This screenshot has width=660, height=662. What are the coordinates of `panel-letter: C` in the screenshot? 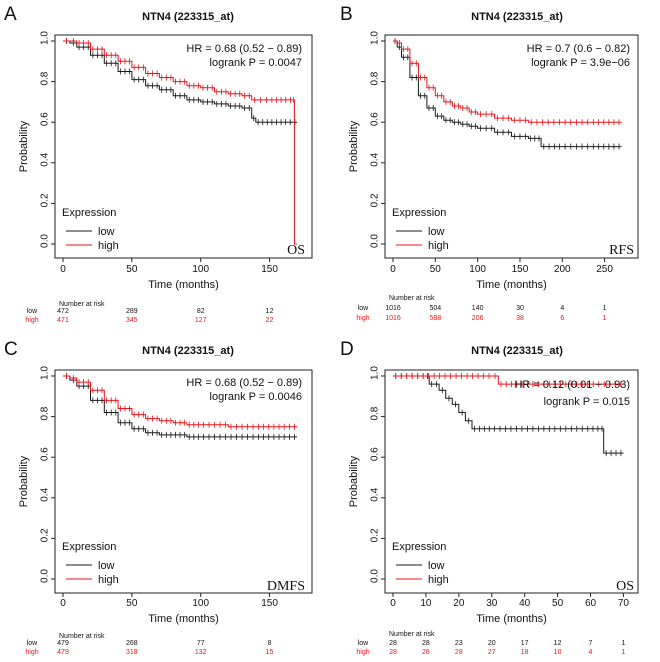 It's located at (11, 349).